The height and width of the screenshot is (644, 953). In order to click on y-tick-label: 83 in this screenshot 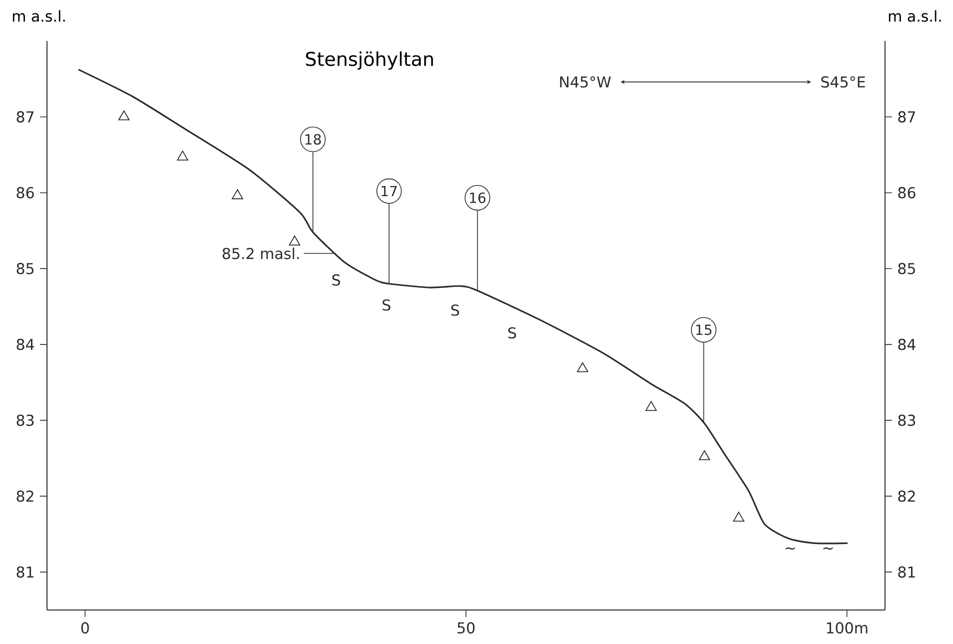, I will do `click(25, 420)`.